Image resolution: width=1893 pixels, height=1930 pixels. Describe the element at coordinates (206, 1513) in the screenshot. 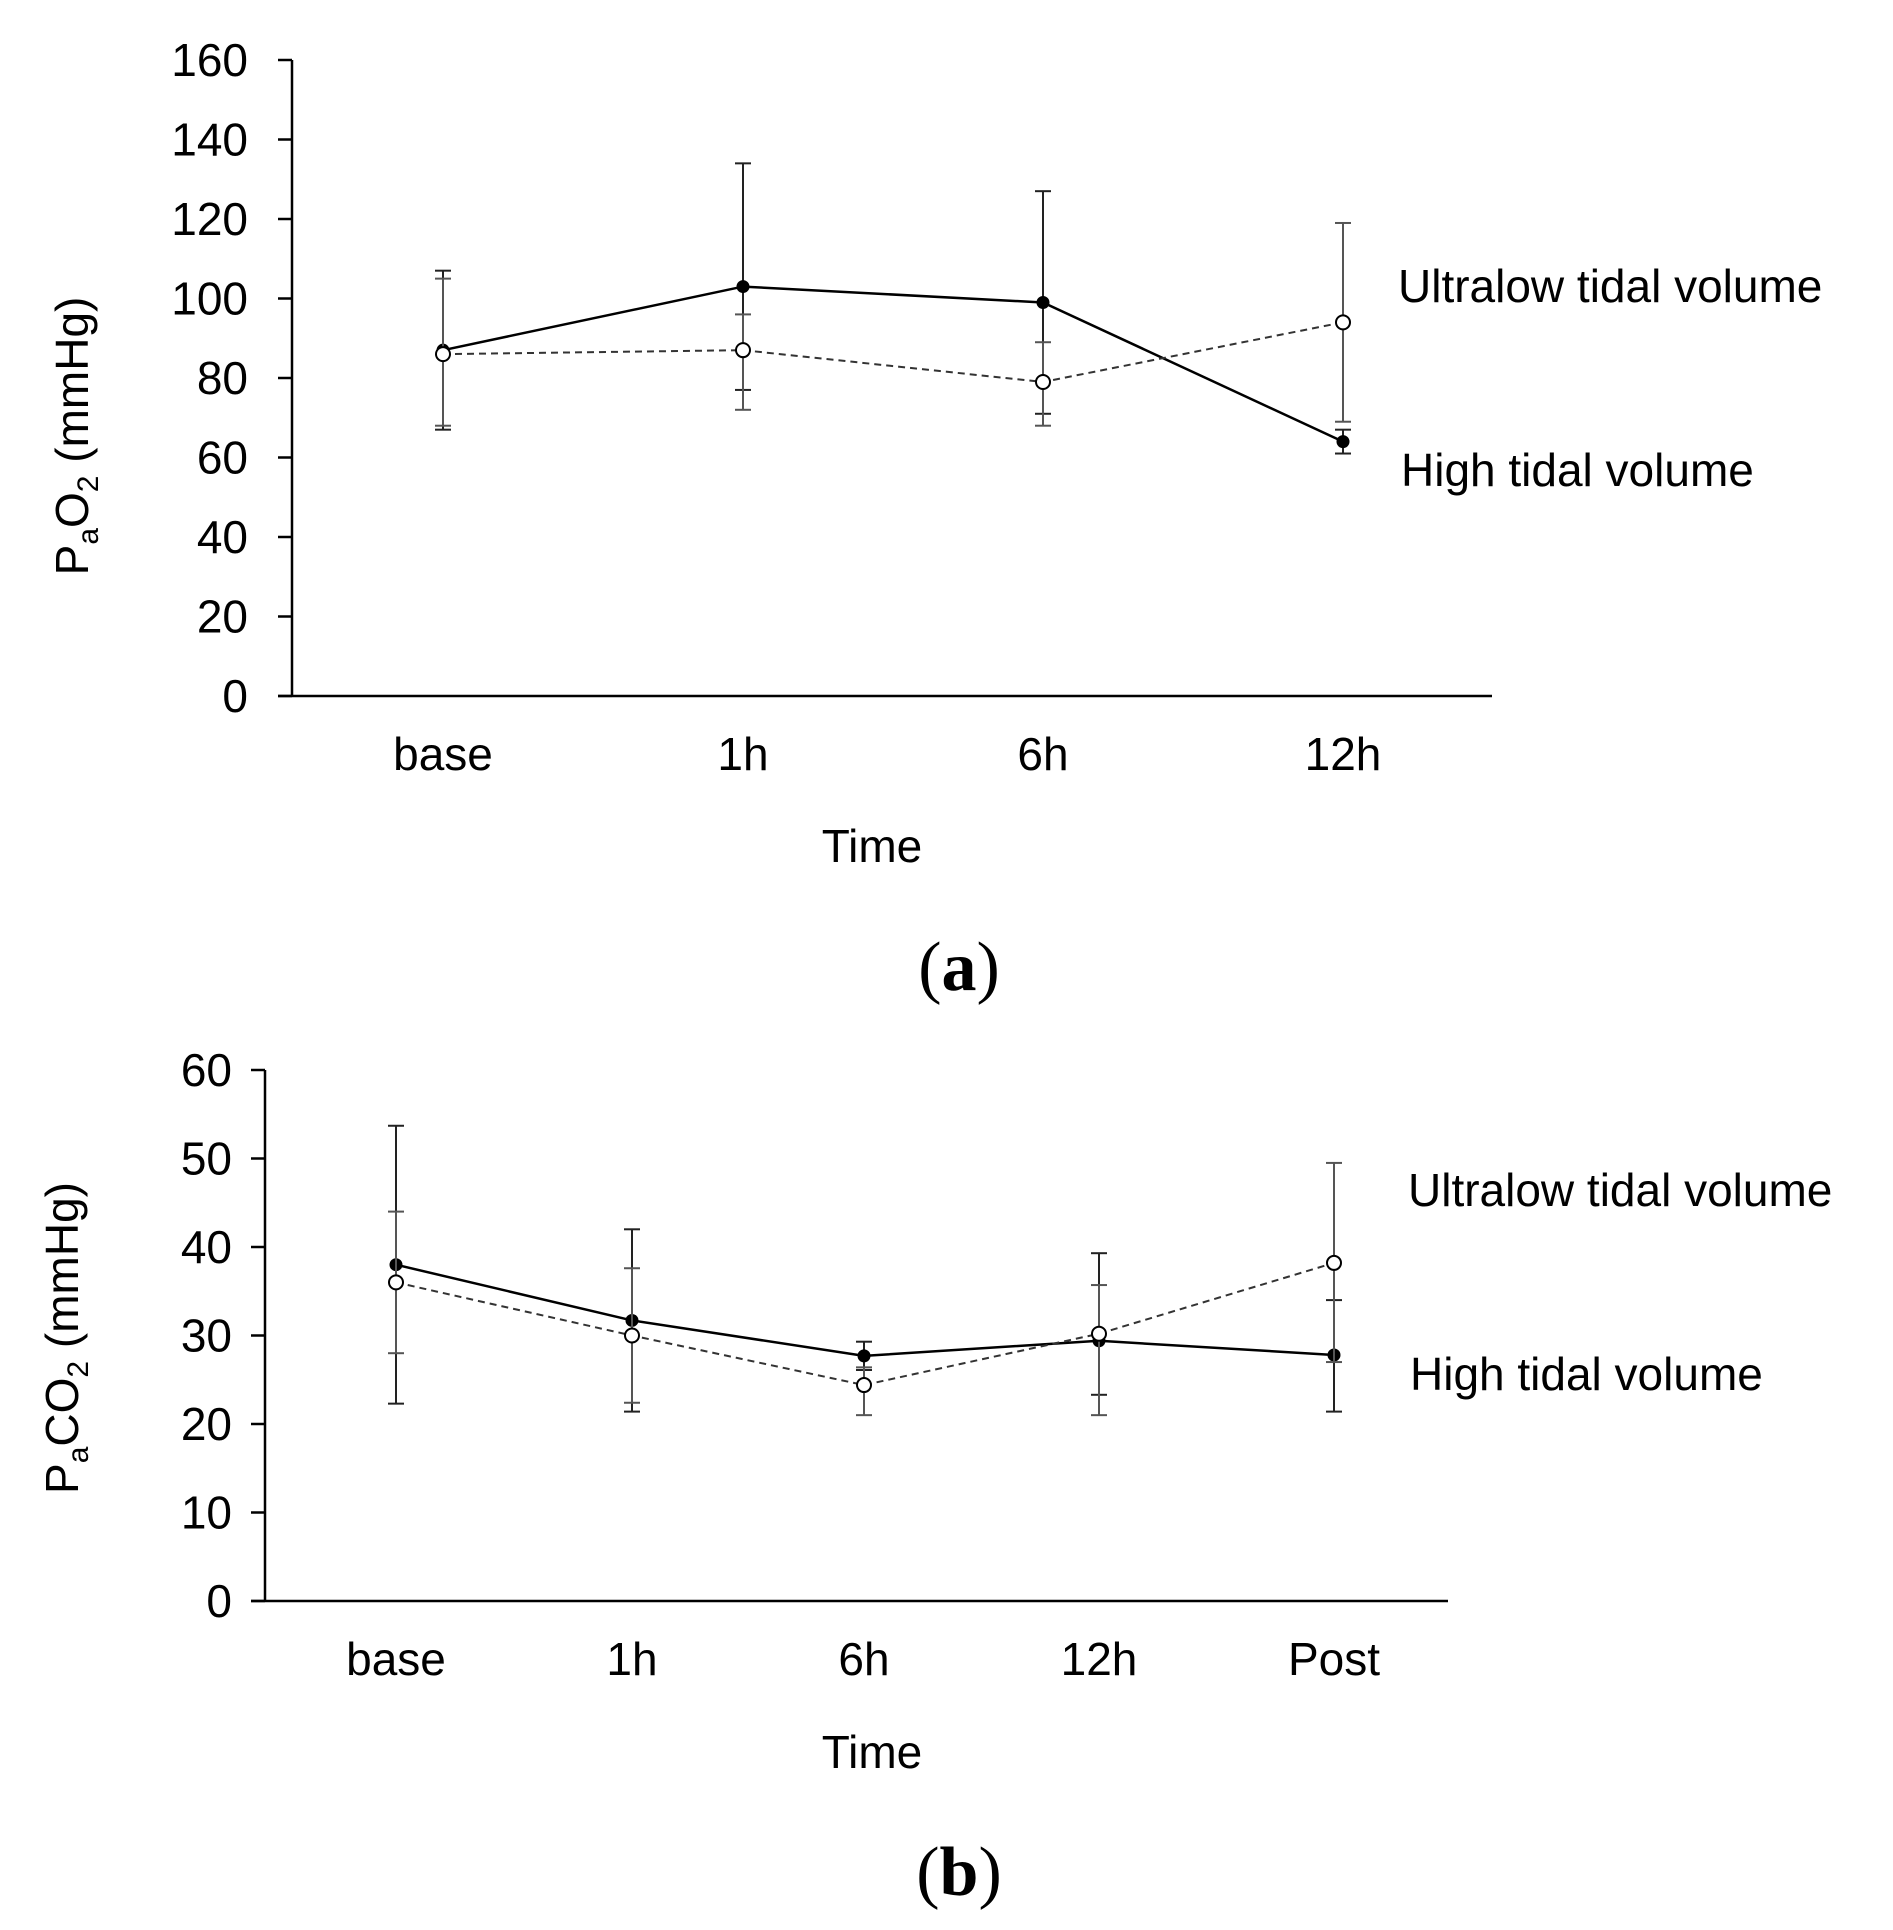

I see `y-tick-label: 10` at that location.